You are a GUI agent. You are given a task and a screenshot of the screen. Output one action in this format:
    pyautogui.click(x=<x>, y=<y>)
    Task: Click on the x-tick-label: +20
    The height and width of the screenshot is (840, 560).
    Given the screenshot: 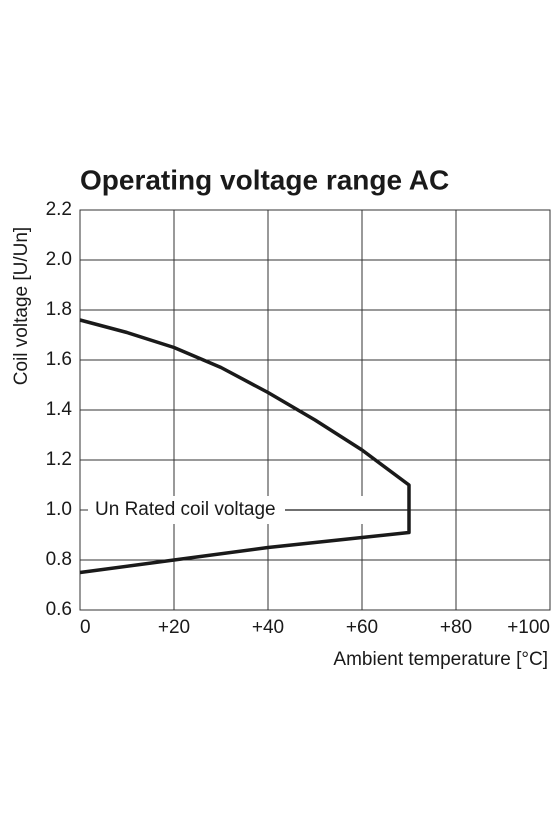 What is the action you would take?
    pyautogui.click(x=174, y=627)
    